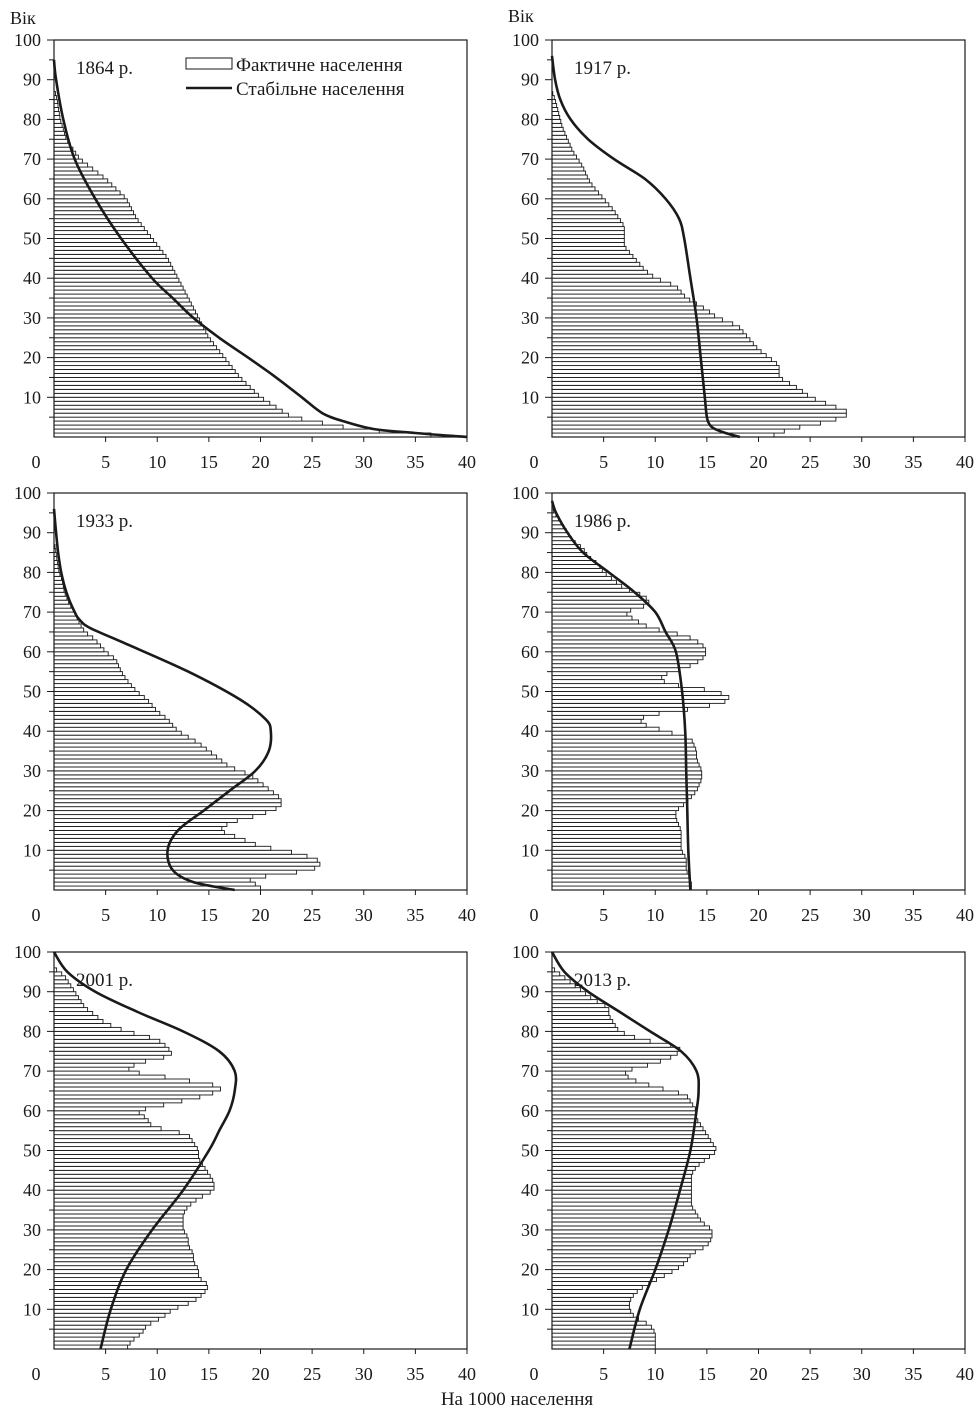 The height and width of the screenshot is (1415, 980). I want to click on y-tick-label: 80, so click(530, 572).